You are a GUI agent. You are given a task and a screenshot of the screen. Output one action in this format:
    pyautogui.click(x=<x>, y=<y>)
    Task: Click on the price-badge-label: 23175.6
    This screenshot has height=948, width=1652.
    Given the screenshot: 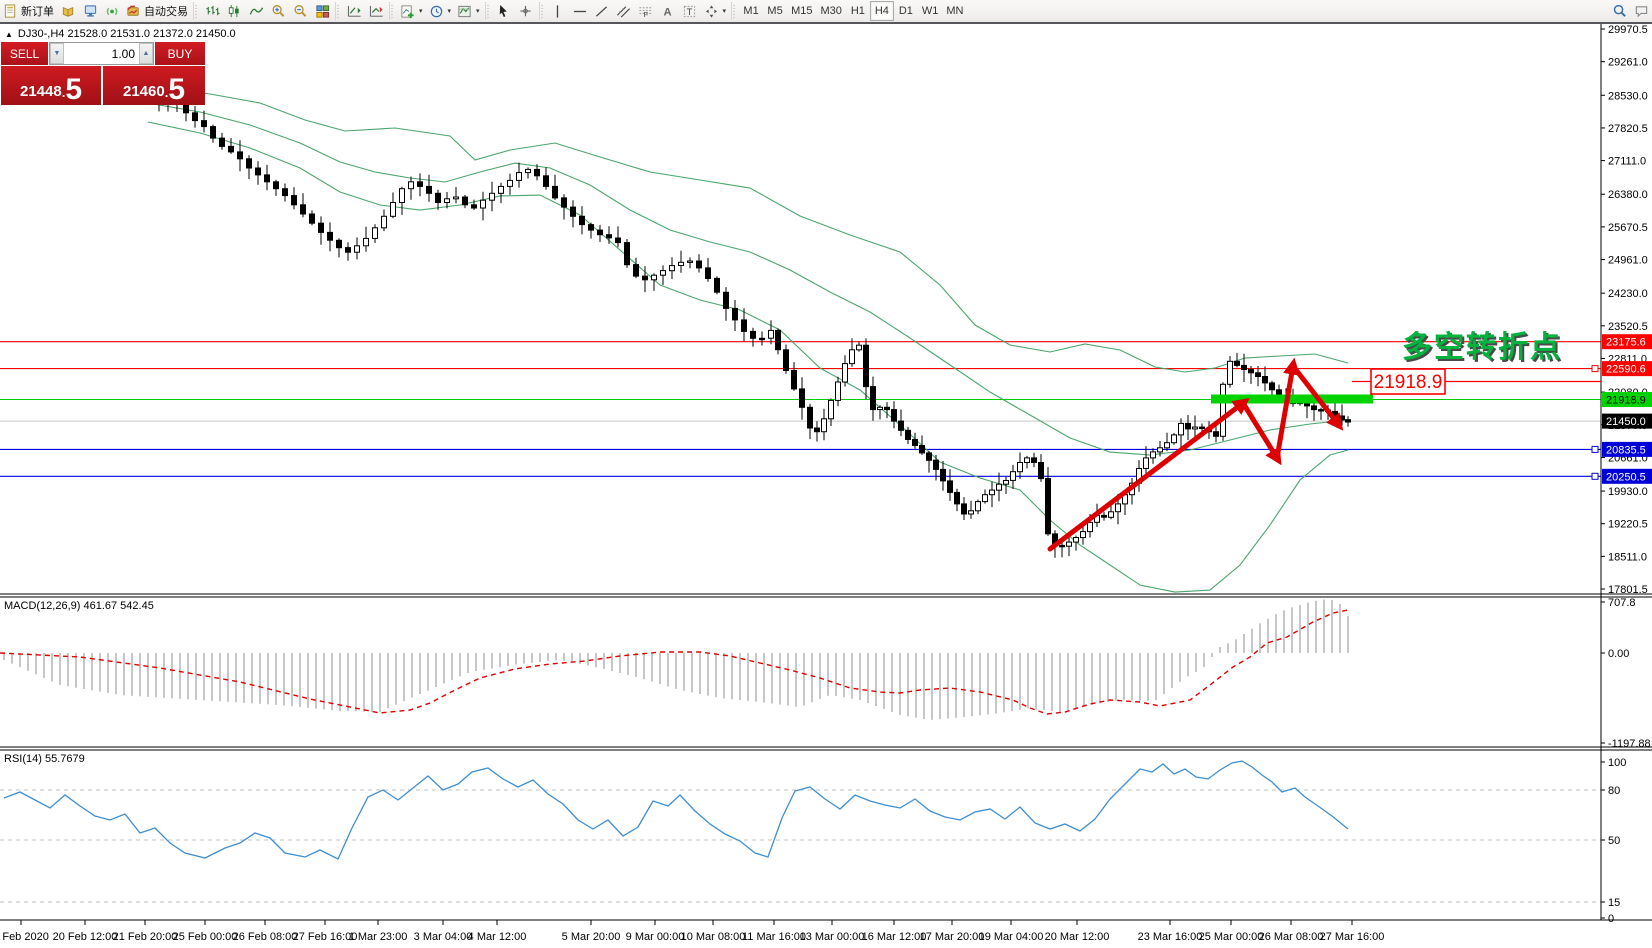 What is the action you would take?
    pyautogui.click(x=1626, y=343)
    